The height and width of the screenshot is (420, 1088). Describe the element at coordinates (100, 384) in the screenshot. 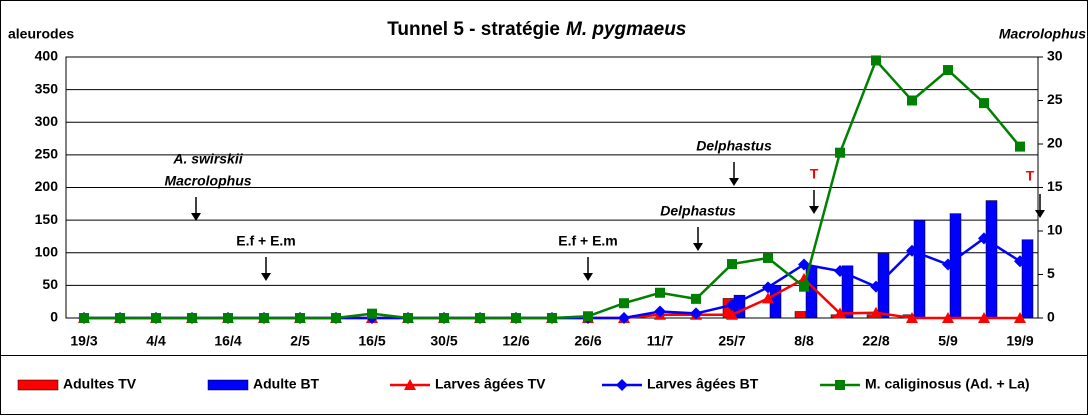

I see `legend-label: Adultes TV` at that location.